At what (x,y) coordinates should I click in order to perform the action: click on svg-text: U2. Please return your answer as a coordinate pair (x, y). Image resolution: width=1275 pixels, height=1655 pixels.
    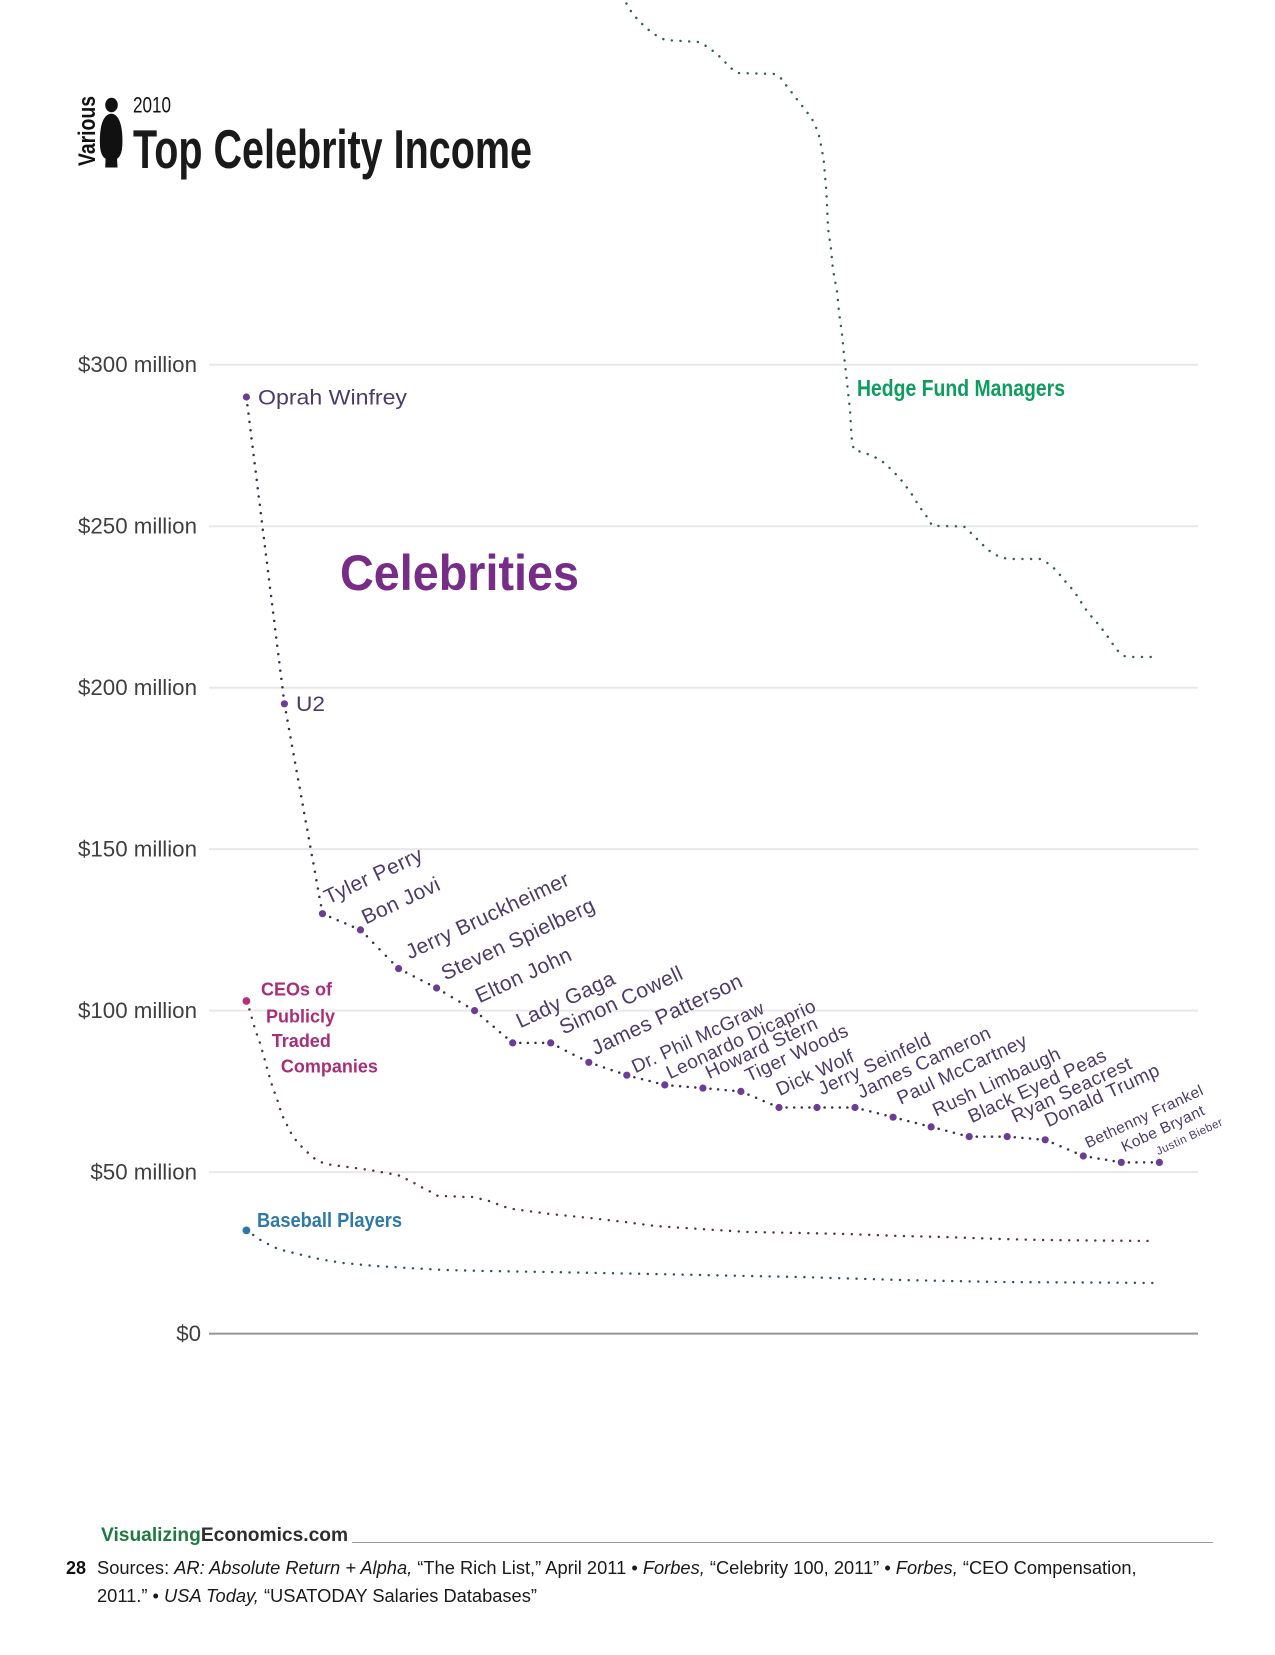
    Looking at the image, I should click on (310, 704).